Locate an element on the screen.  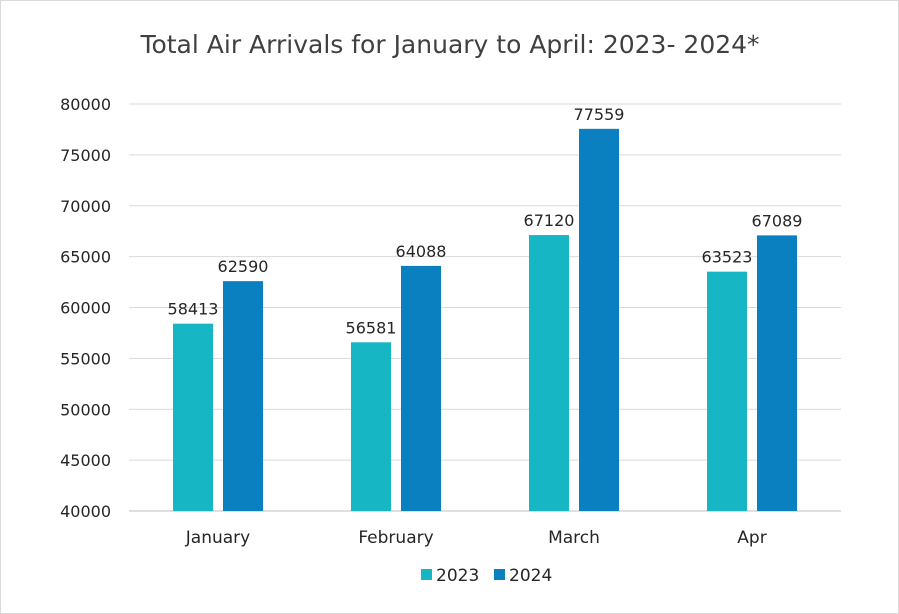
y-tick-label: 70000 is located at coordinates (85, 206).